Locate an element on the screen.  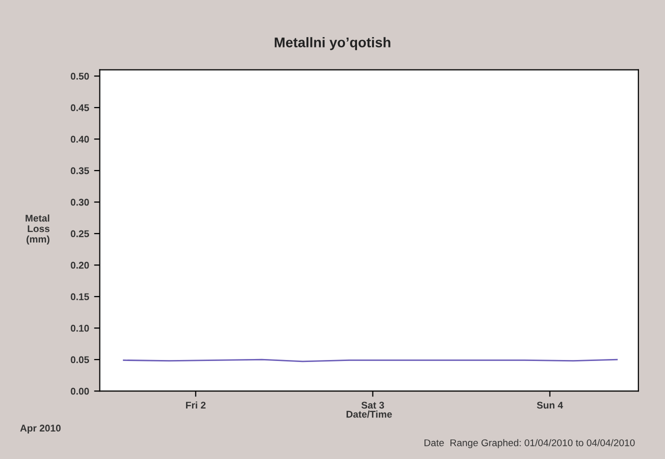
y-tick-label: 0.10 is located at coordinates (79, 328).